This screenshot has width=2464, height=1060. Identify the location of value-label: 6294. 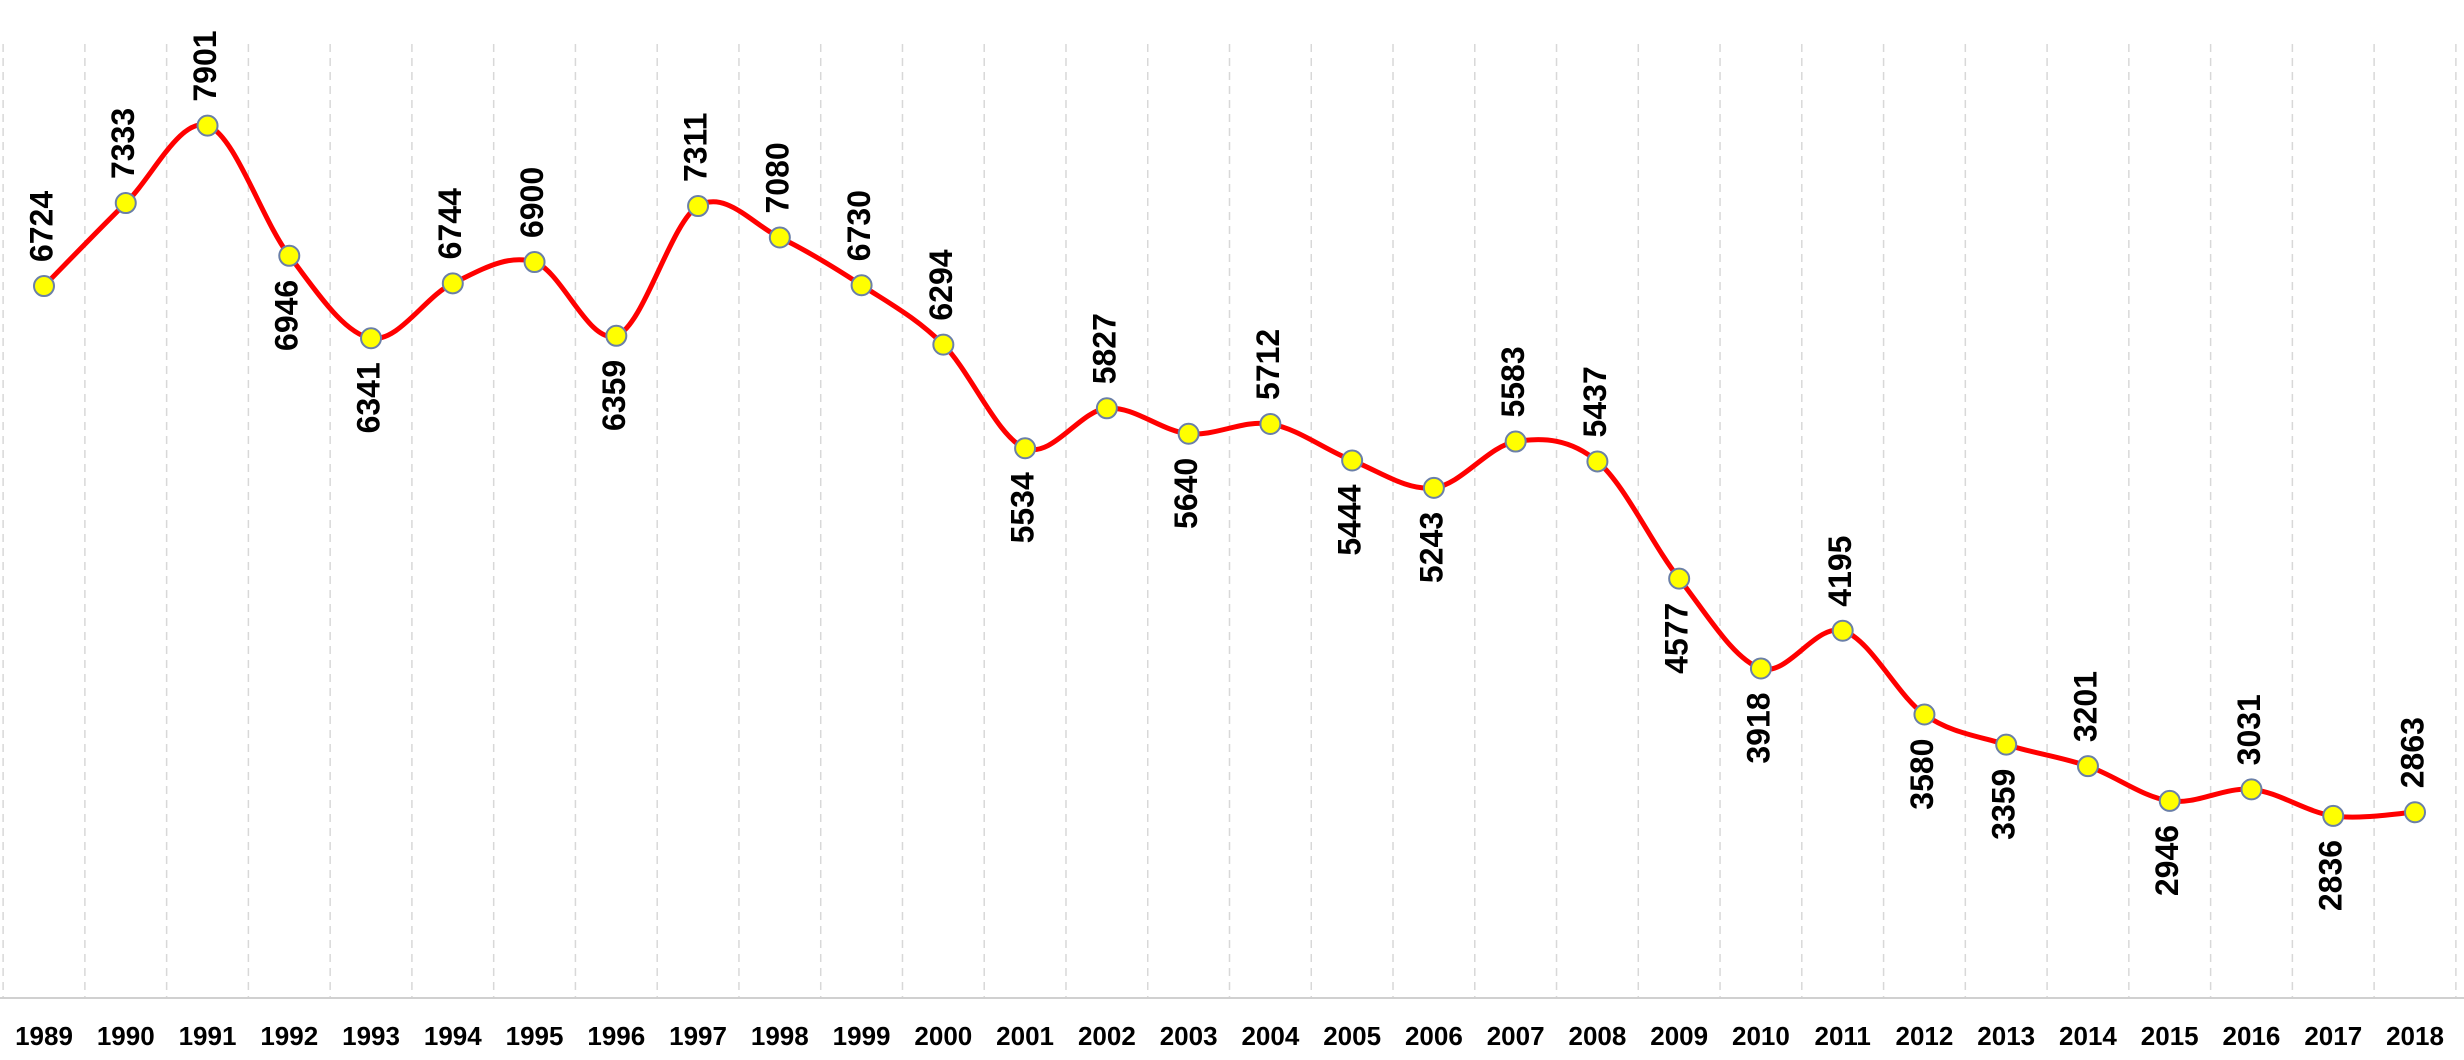
(941, 284).